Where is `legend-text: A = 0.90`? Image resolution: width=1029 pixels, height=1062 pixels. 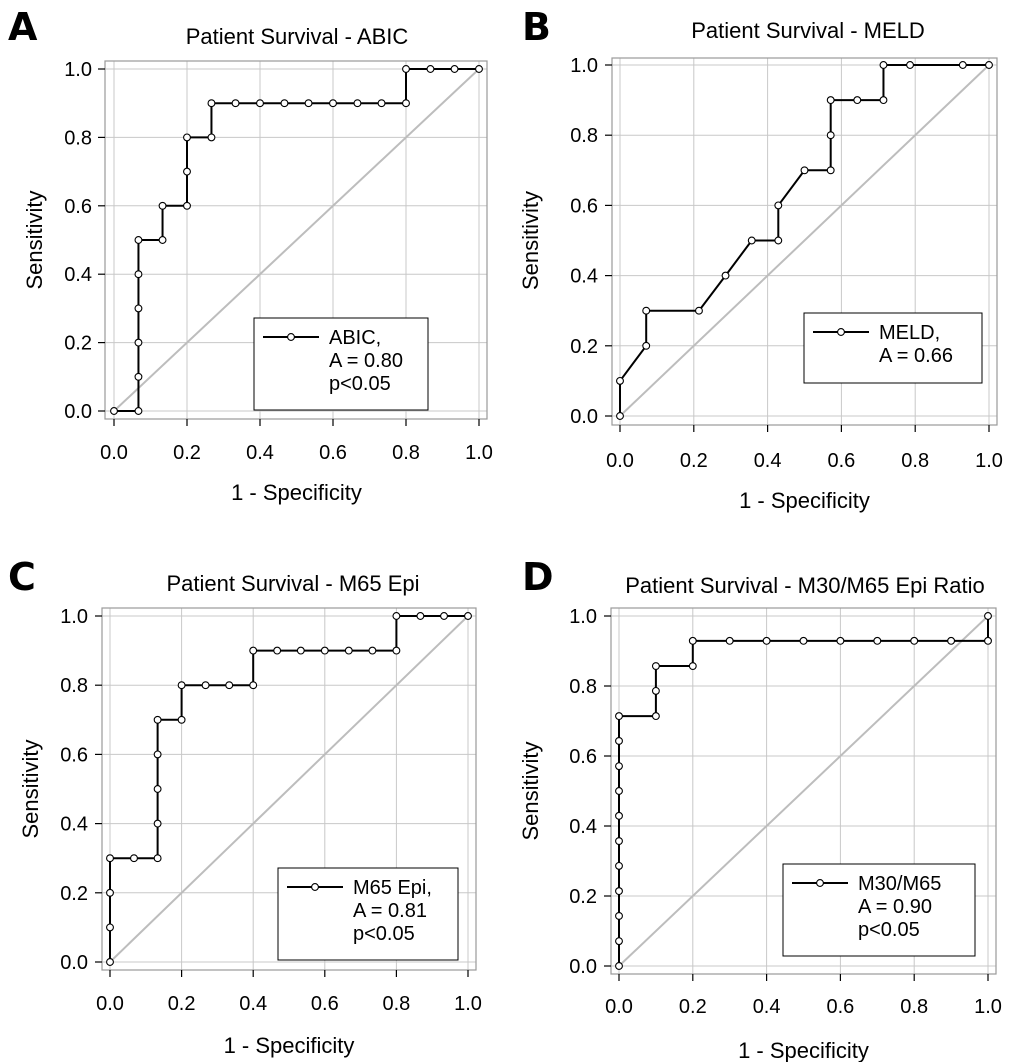 legend-text: A = 0.90 is located at coordinates (895, 907).